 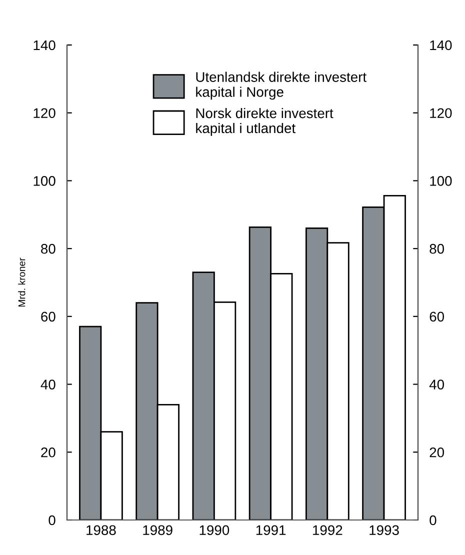 What do you see at coordinates (441, 45) in the screenshot?
I see `y2-tick-label: 140` at bounding box center [441, 45].